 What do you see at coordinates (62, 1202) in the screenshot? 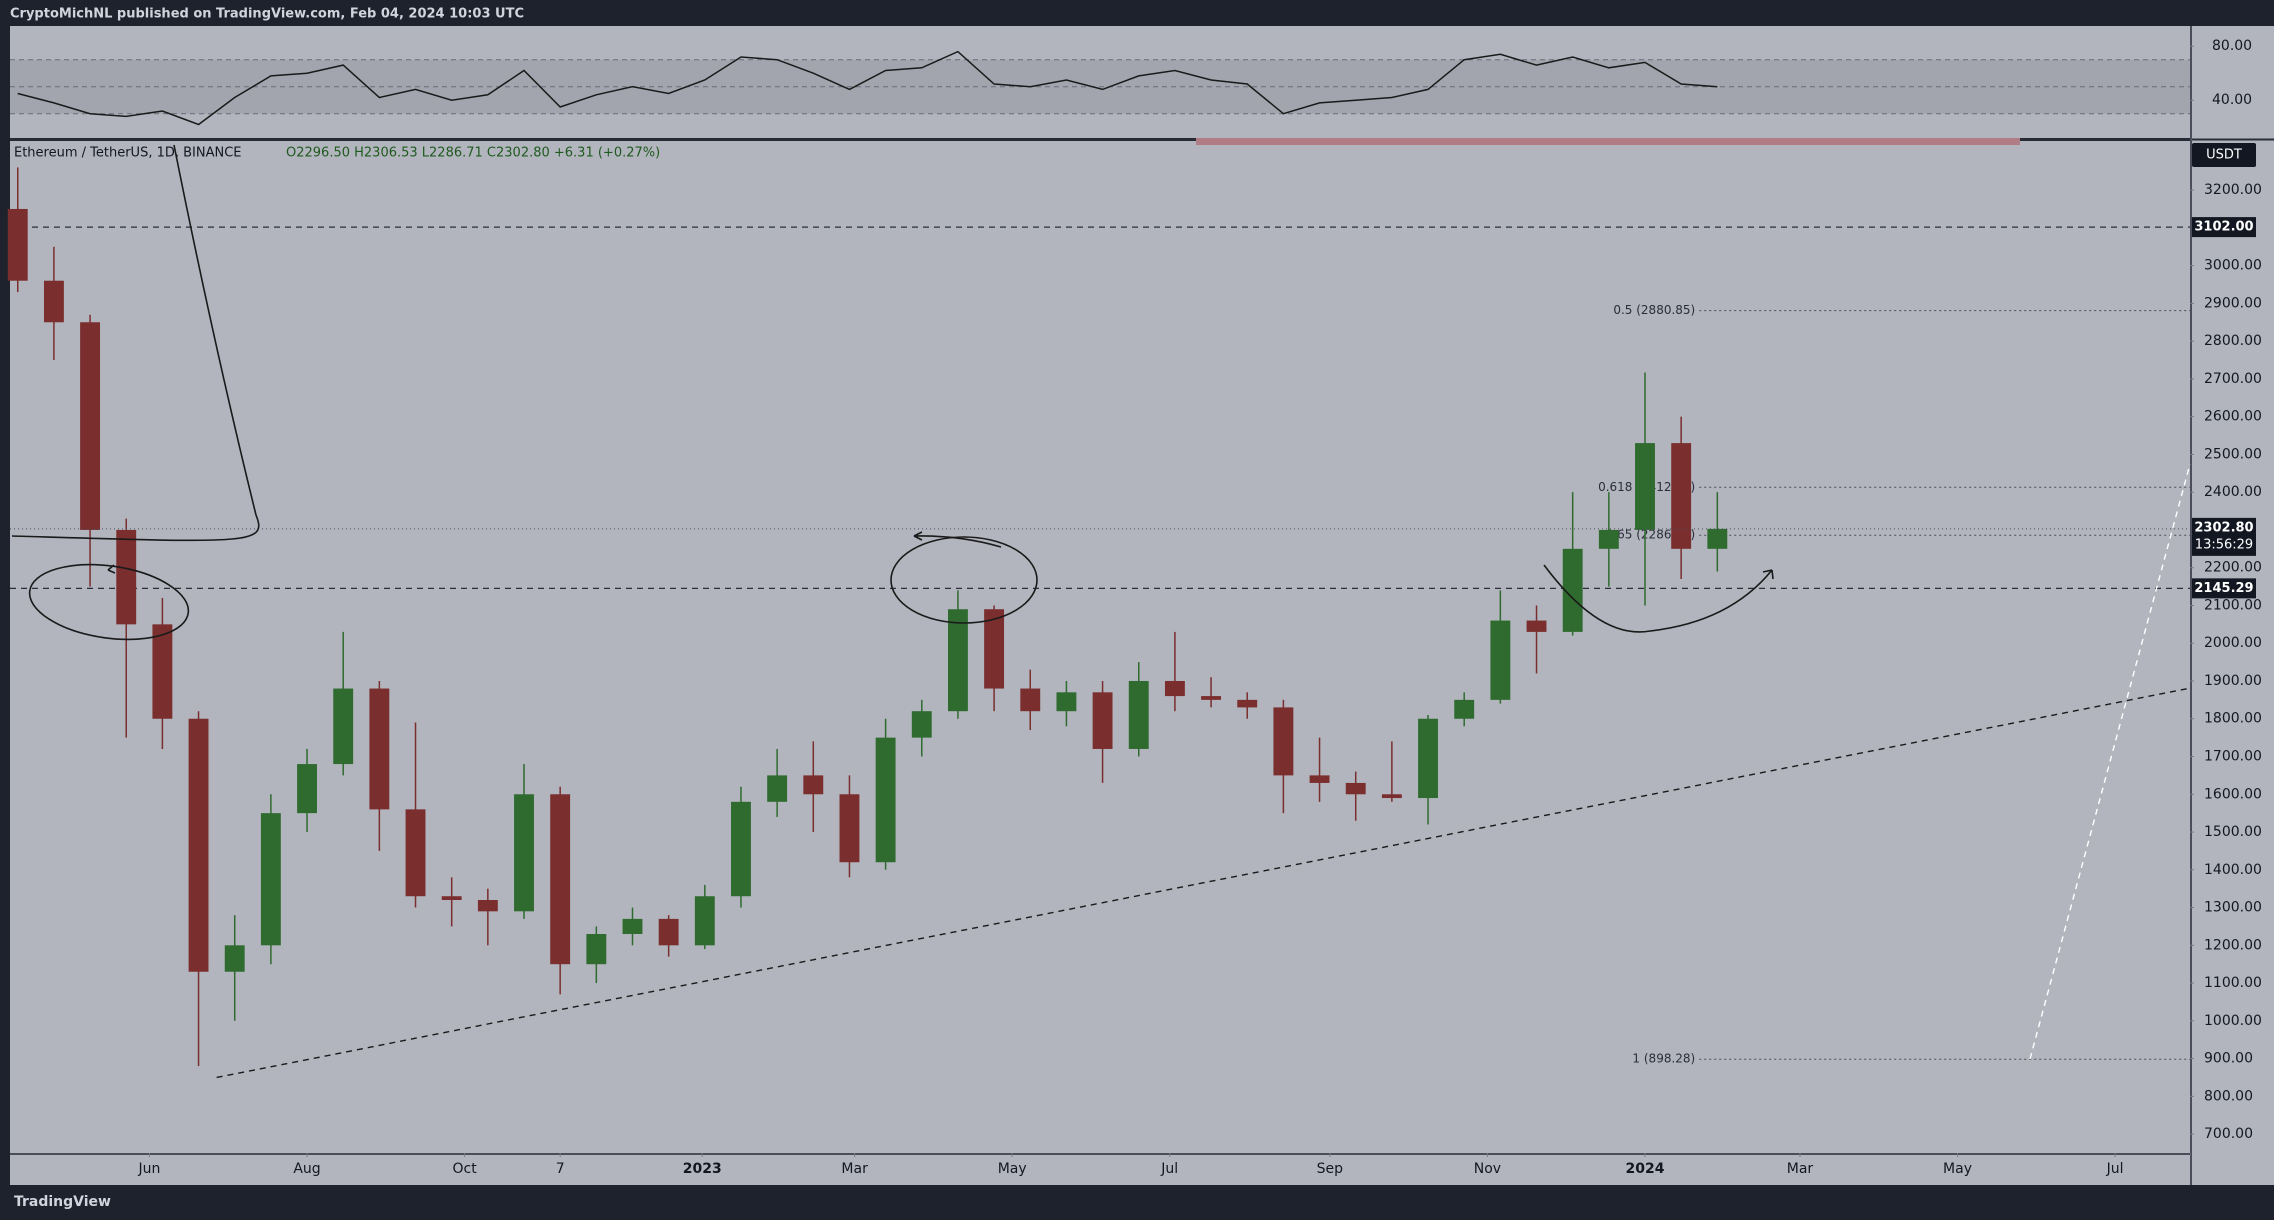
I see `footer-text: TradingView` at bounding box center [62, 1202].